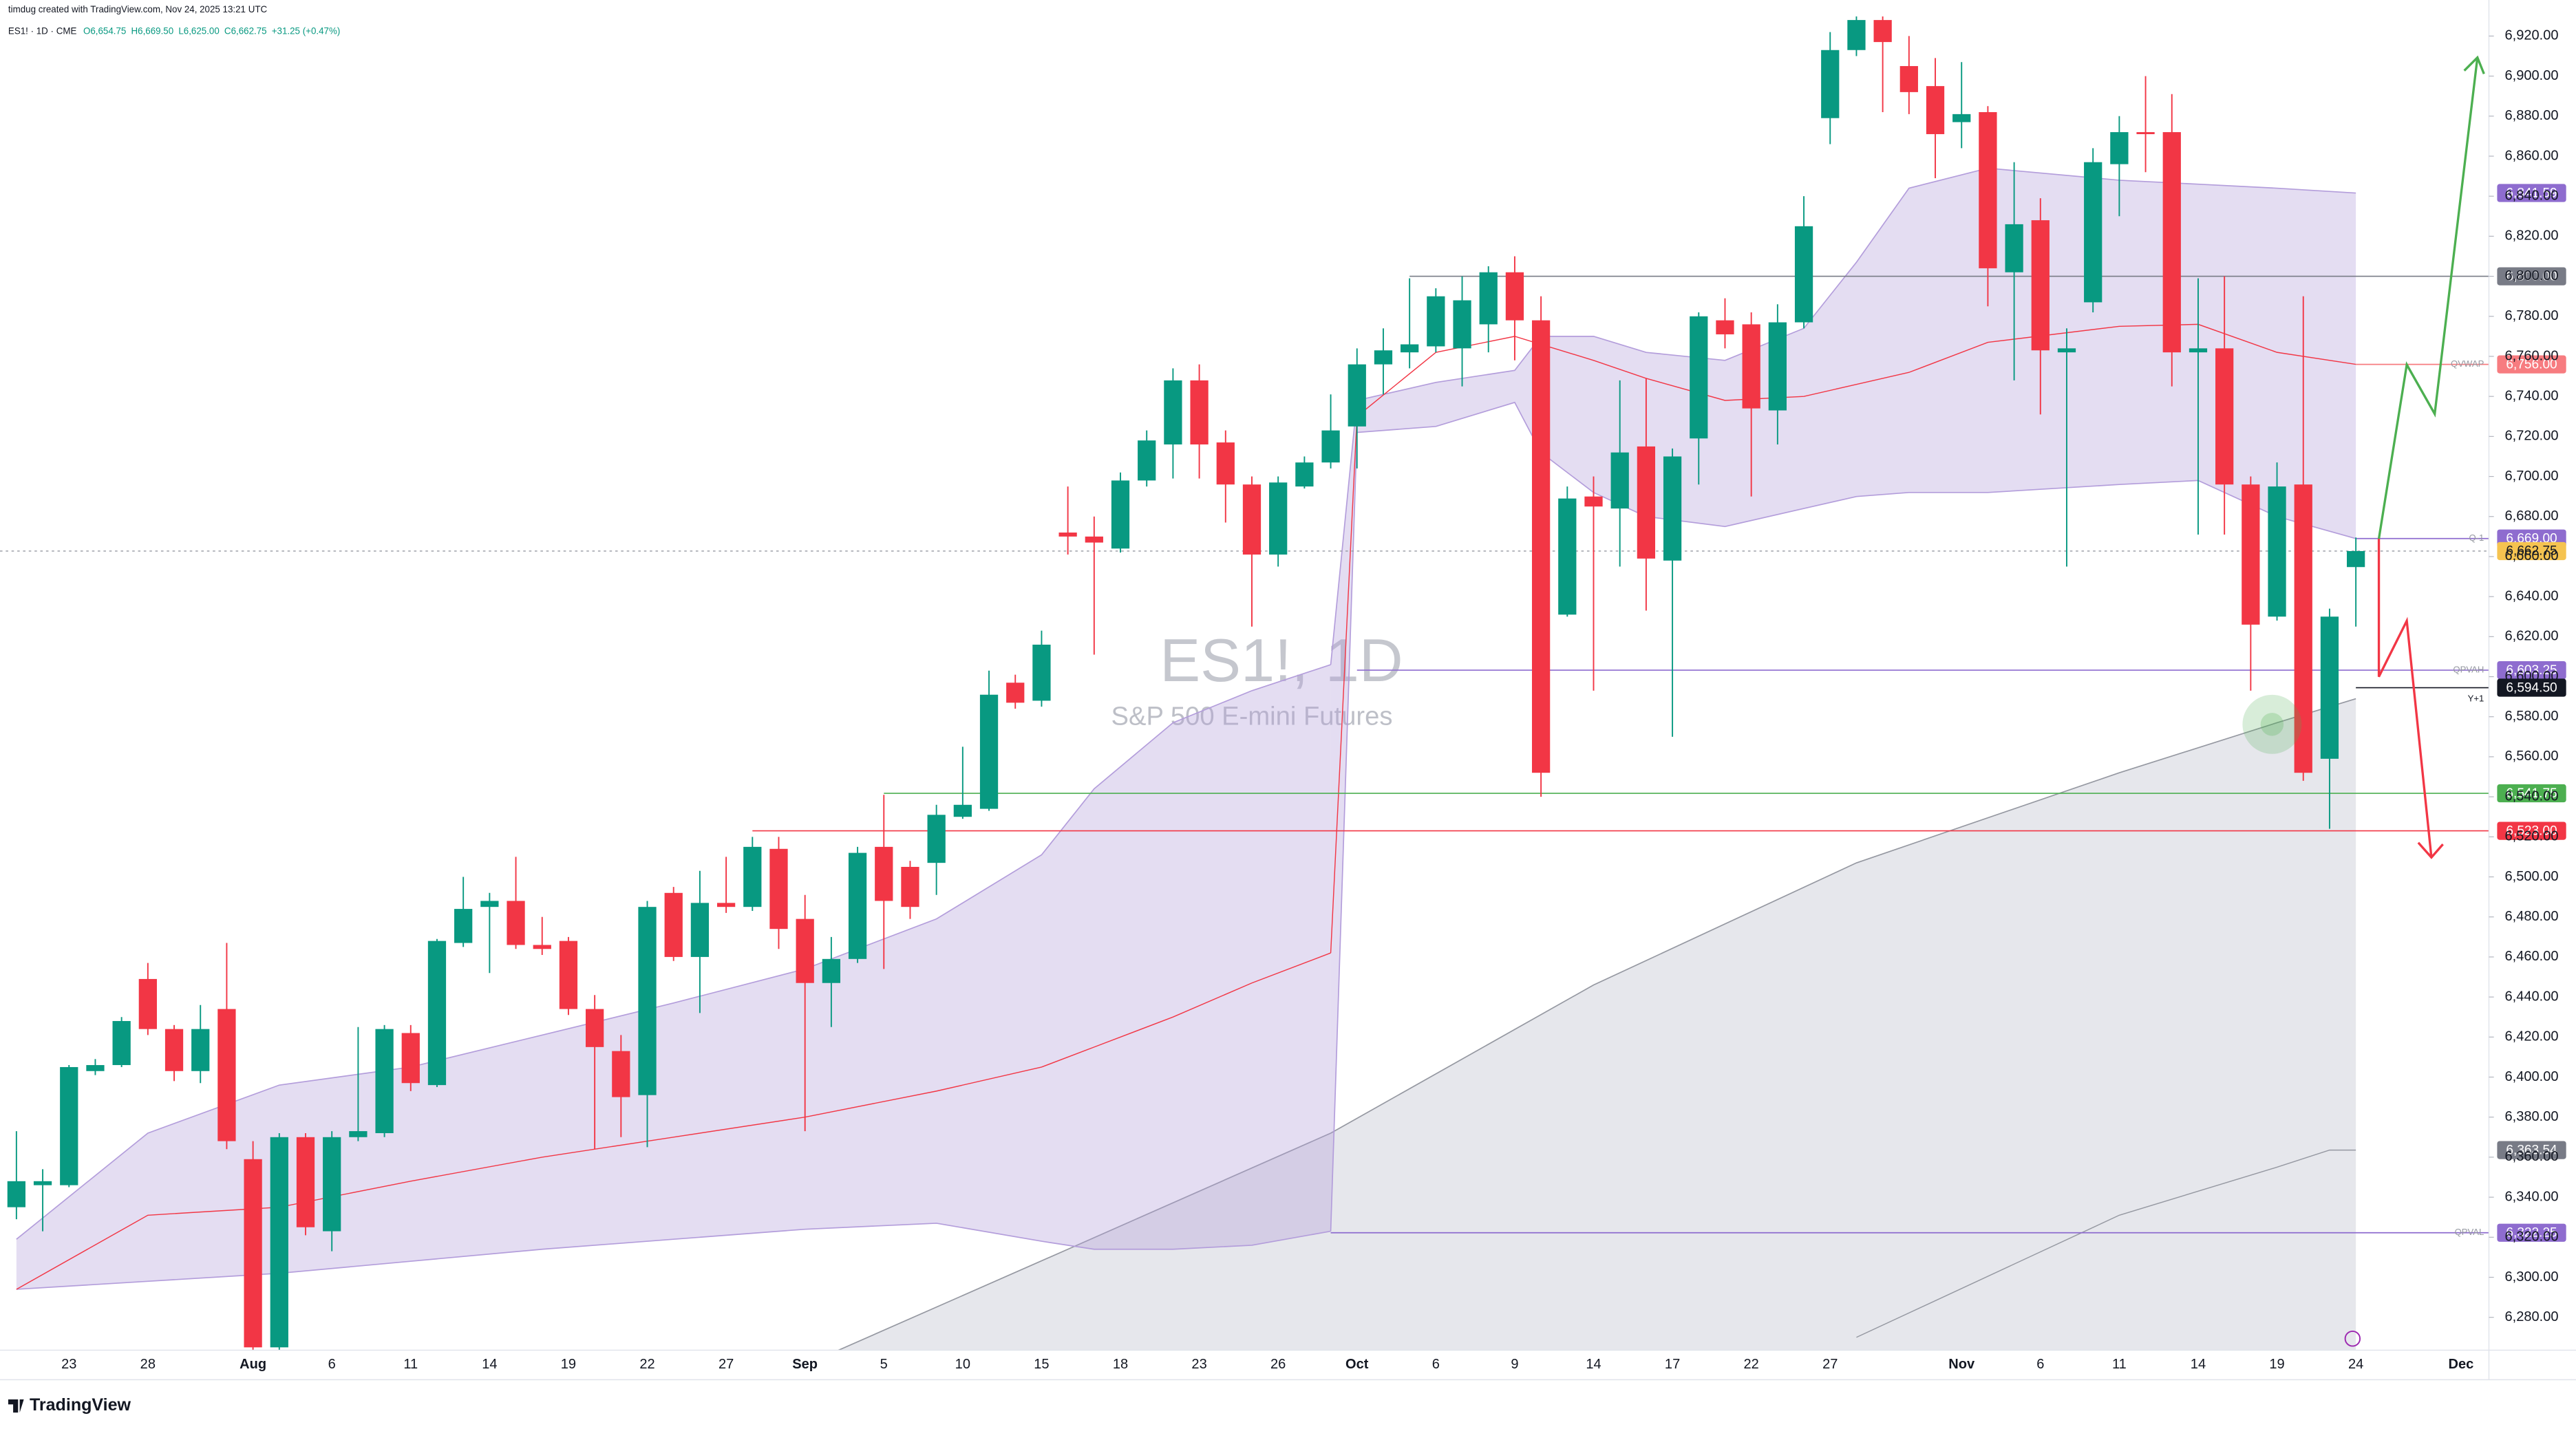 The height and width of the screenshot is (1429, 2576). Describe the element at coordinates (104, 30) in the screenshot. I see `ohlc-open: O6,654.75` at that location.